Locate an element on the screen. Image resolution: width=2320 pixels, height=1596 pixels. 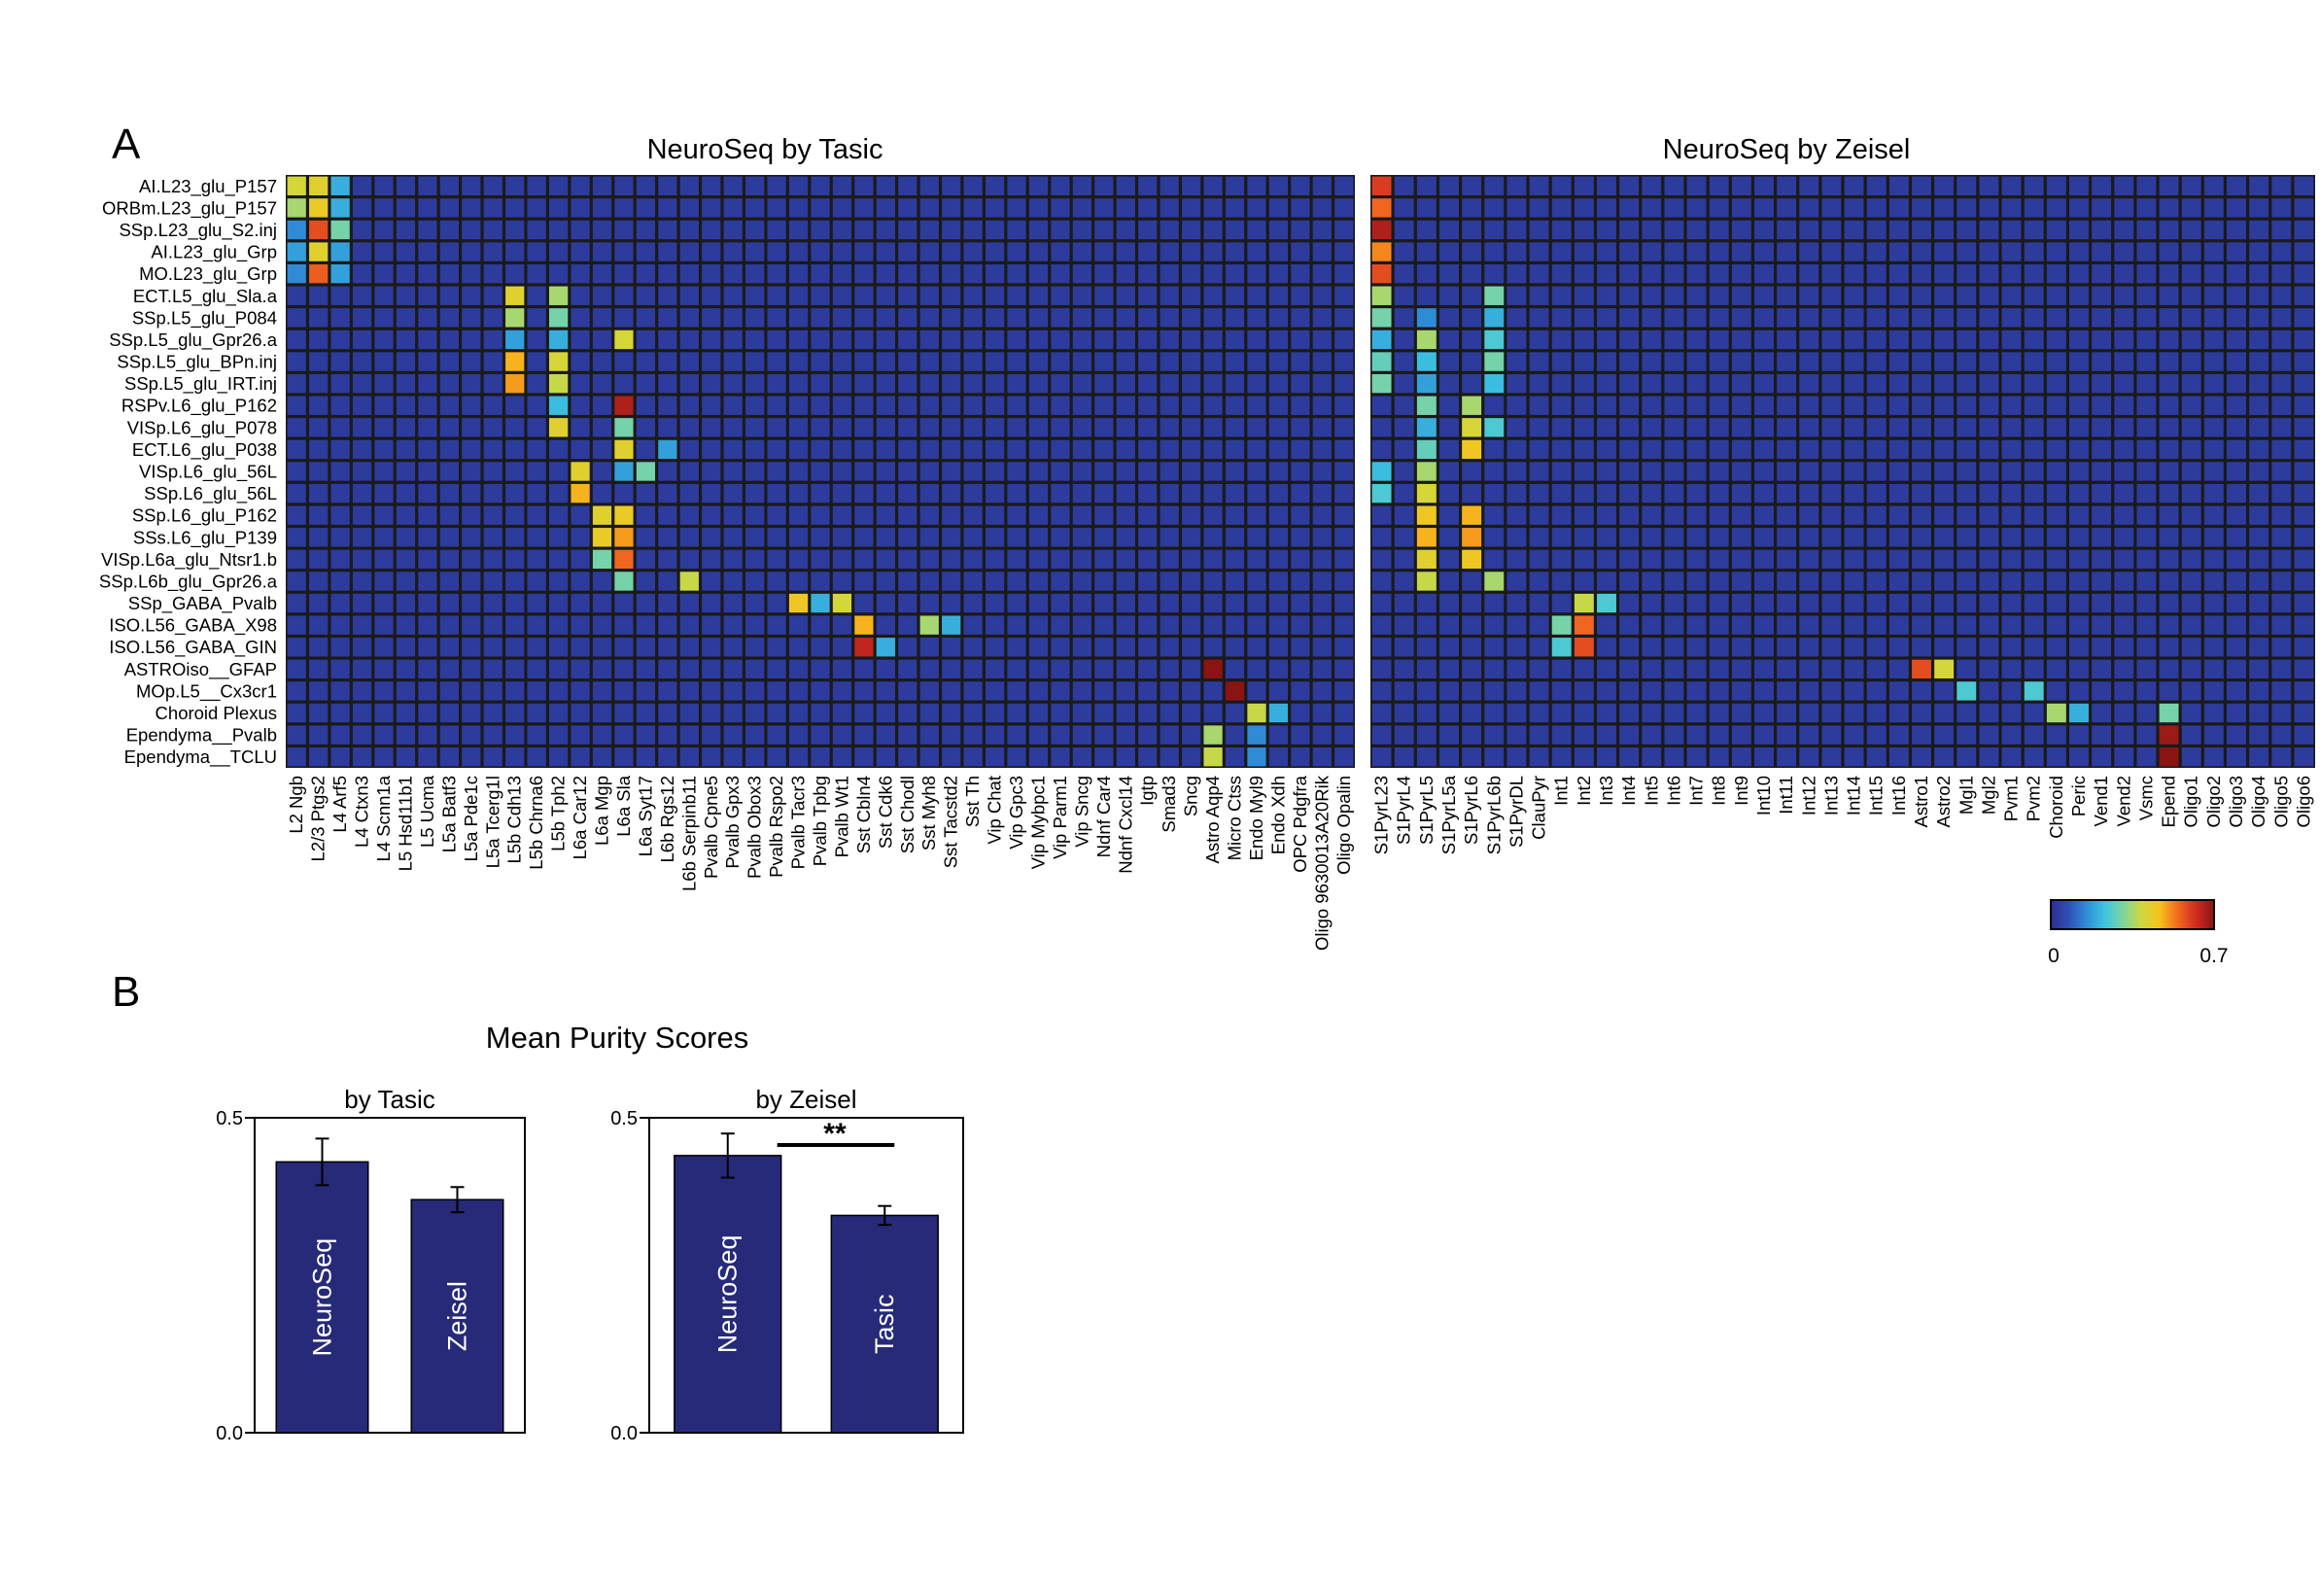
heatmap-row-label: AI.L23_glu_P157 is located at coordinates (208, 186).